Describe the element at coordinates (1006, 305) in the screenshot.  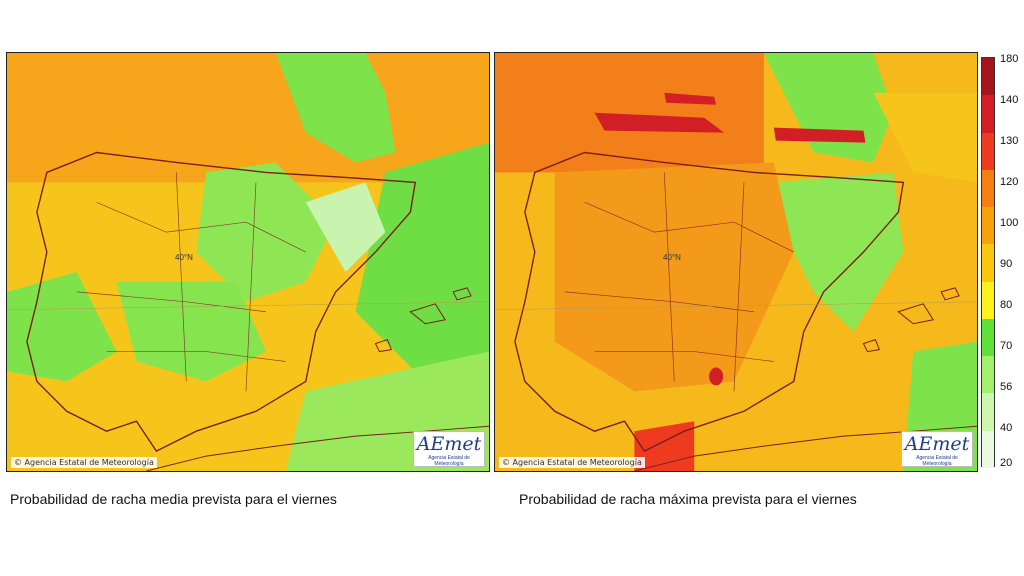
I see `legend-tick-label: 80` at that location.